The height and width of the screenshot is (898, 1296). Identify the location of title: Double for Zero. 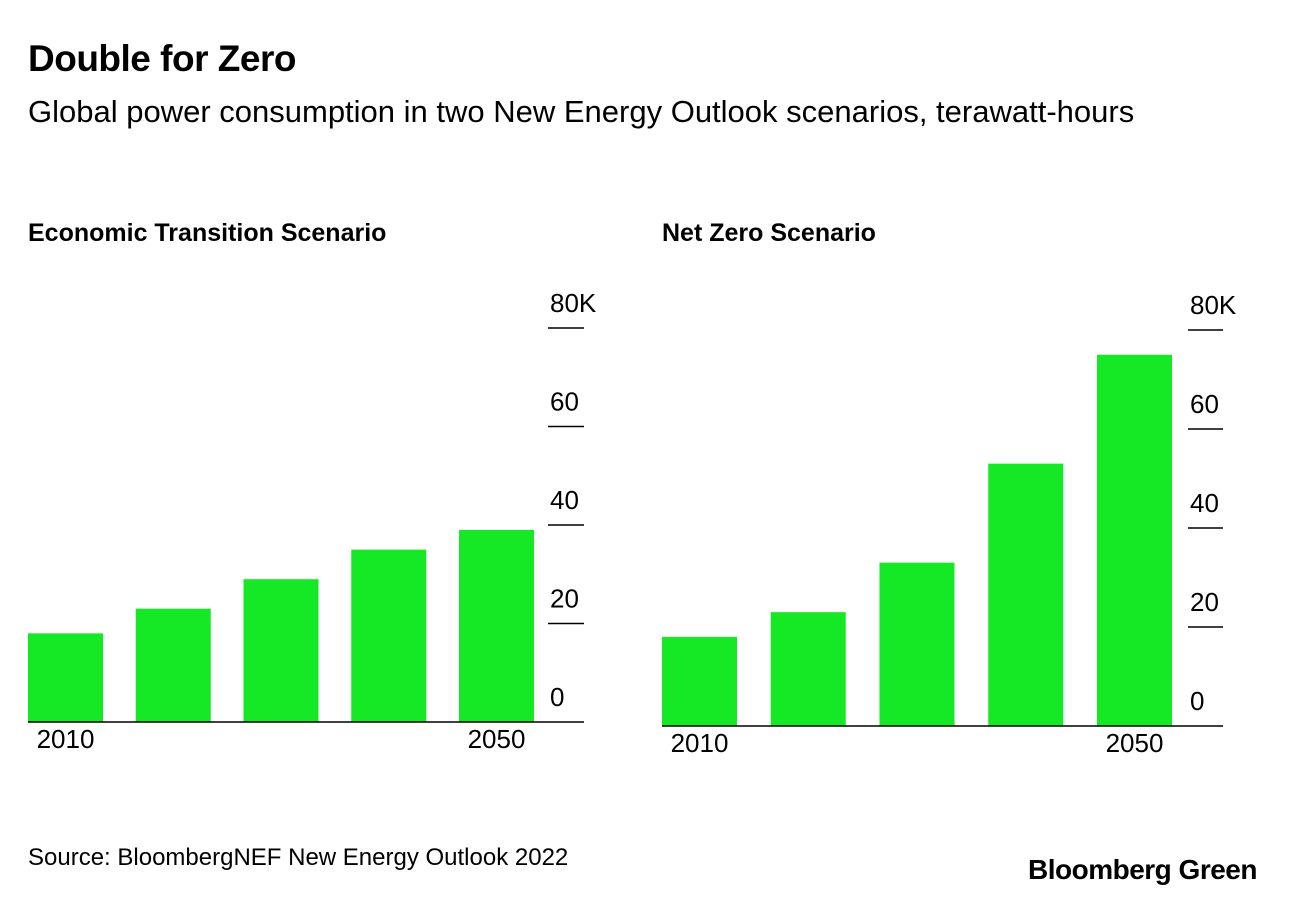
(162, 58).